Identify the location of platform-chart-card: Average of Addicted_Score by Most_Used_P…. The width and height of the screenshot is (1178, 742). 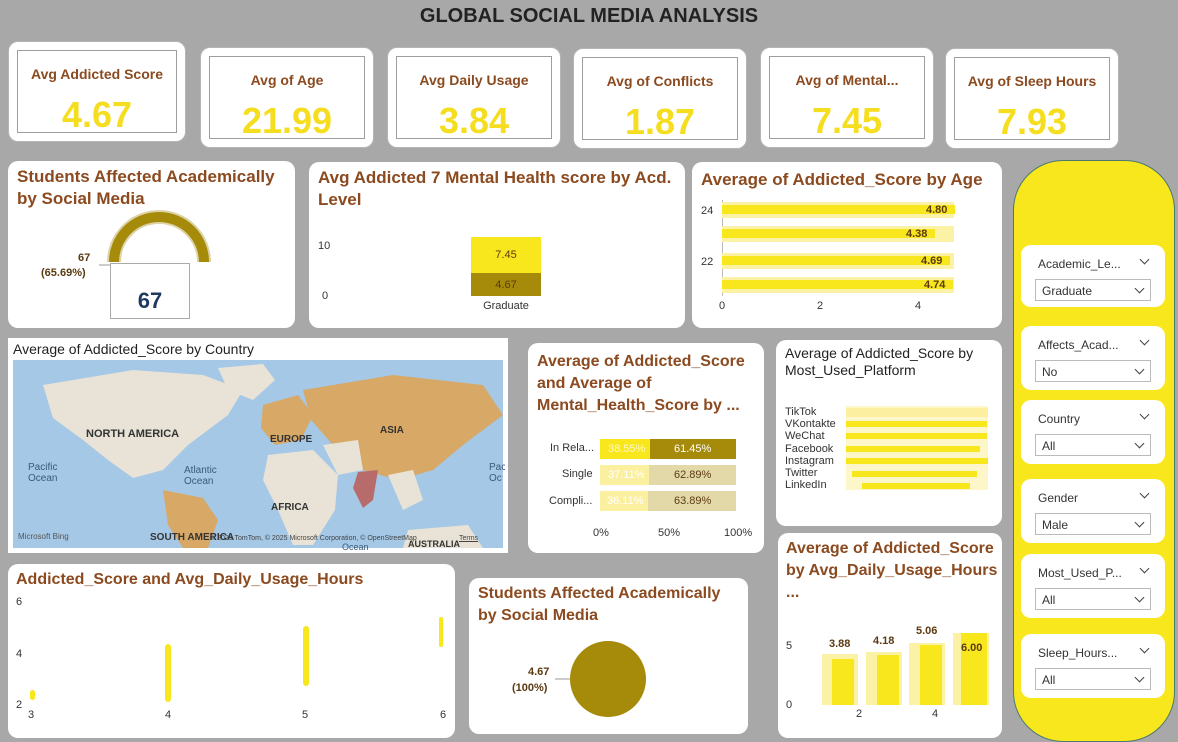
(889, 433).